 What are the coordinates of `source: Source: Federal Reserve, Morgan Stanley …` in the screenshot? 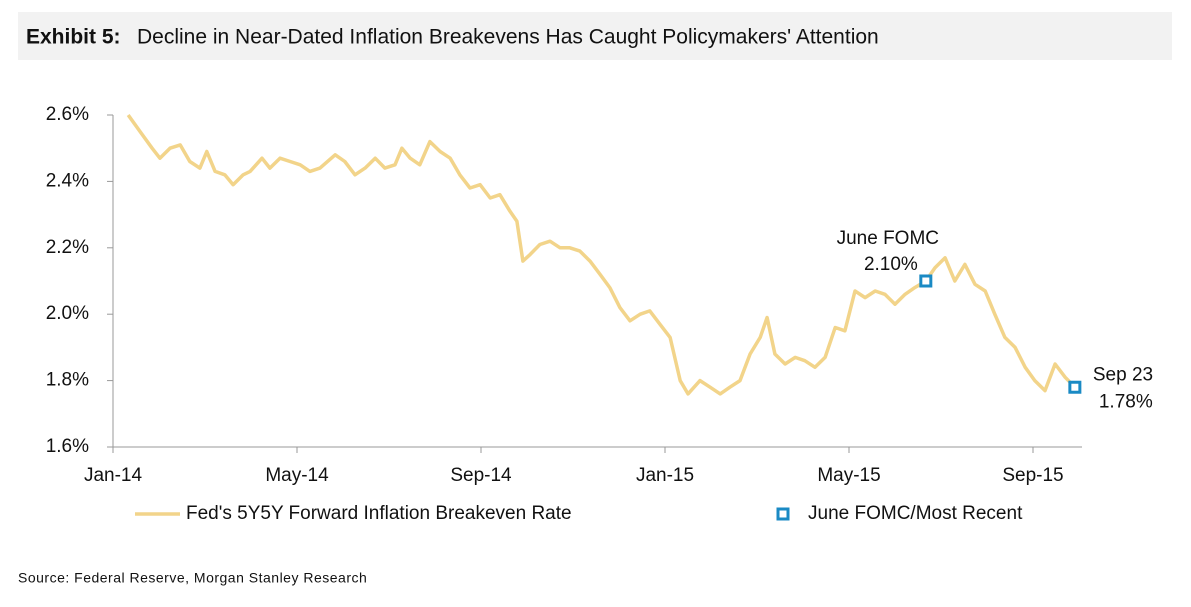 It's located at (192, 578).